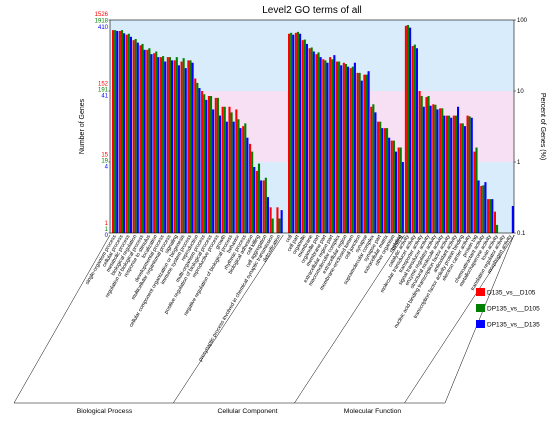 The width and height of the screenshot is (550, 424). I want to click on left-tick-label: 41, so click(104, 97).